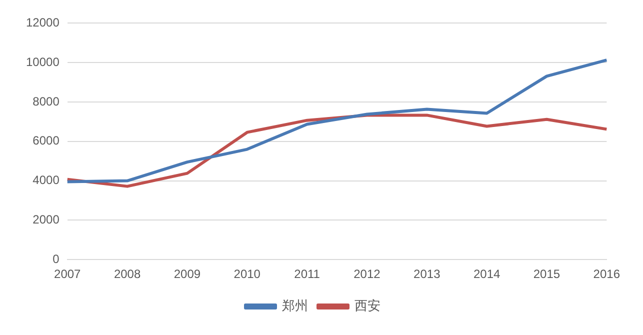 This screenshot has width=643, height=335. Describe the element at coordinates (127, 274) in the screenshot. I see `x-tick-label: 2008` at that location.